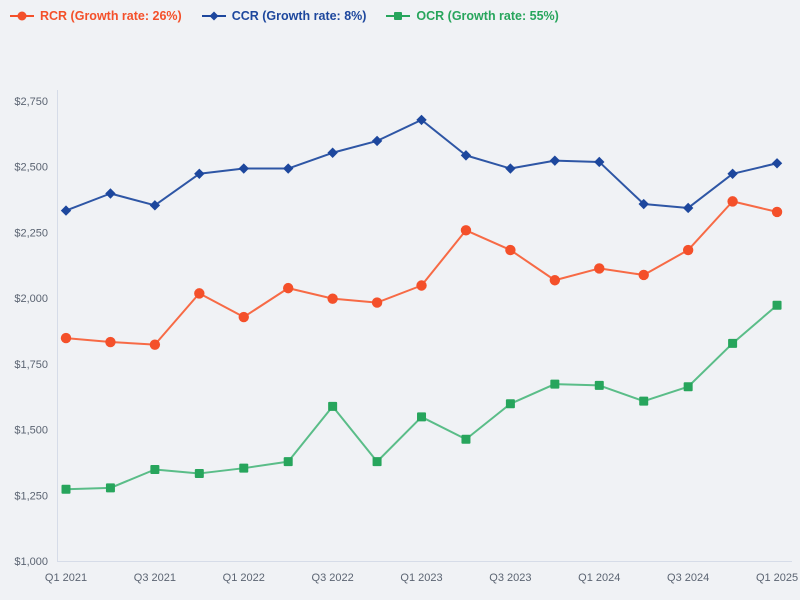 Image resolution: width=800 pixels, height=600 pixels. What do you see at coordinates (31, 365) in the screenshot?
I see `y-tick-label: $1,750` at bounding box center [31, 365].